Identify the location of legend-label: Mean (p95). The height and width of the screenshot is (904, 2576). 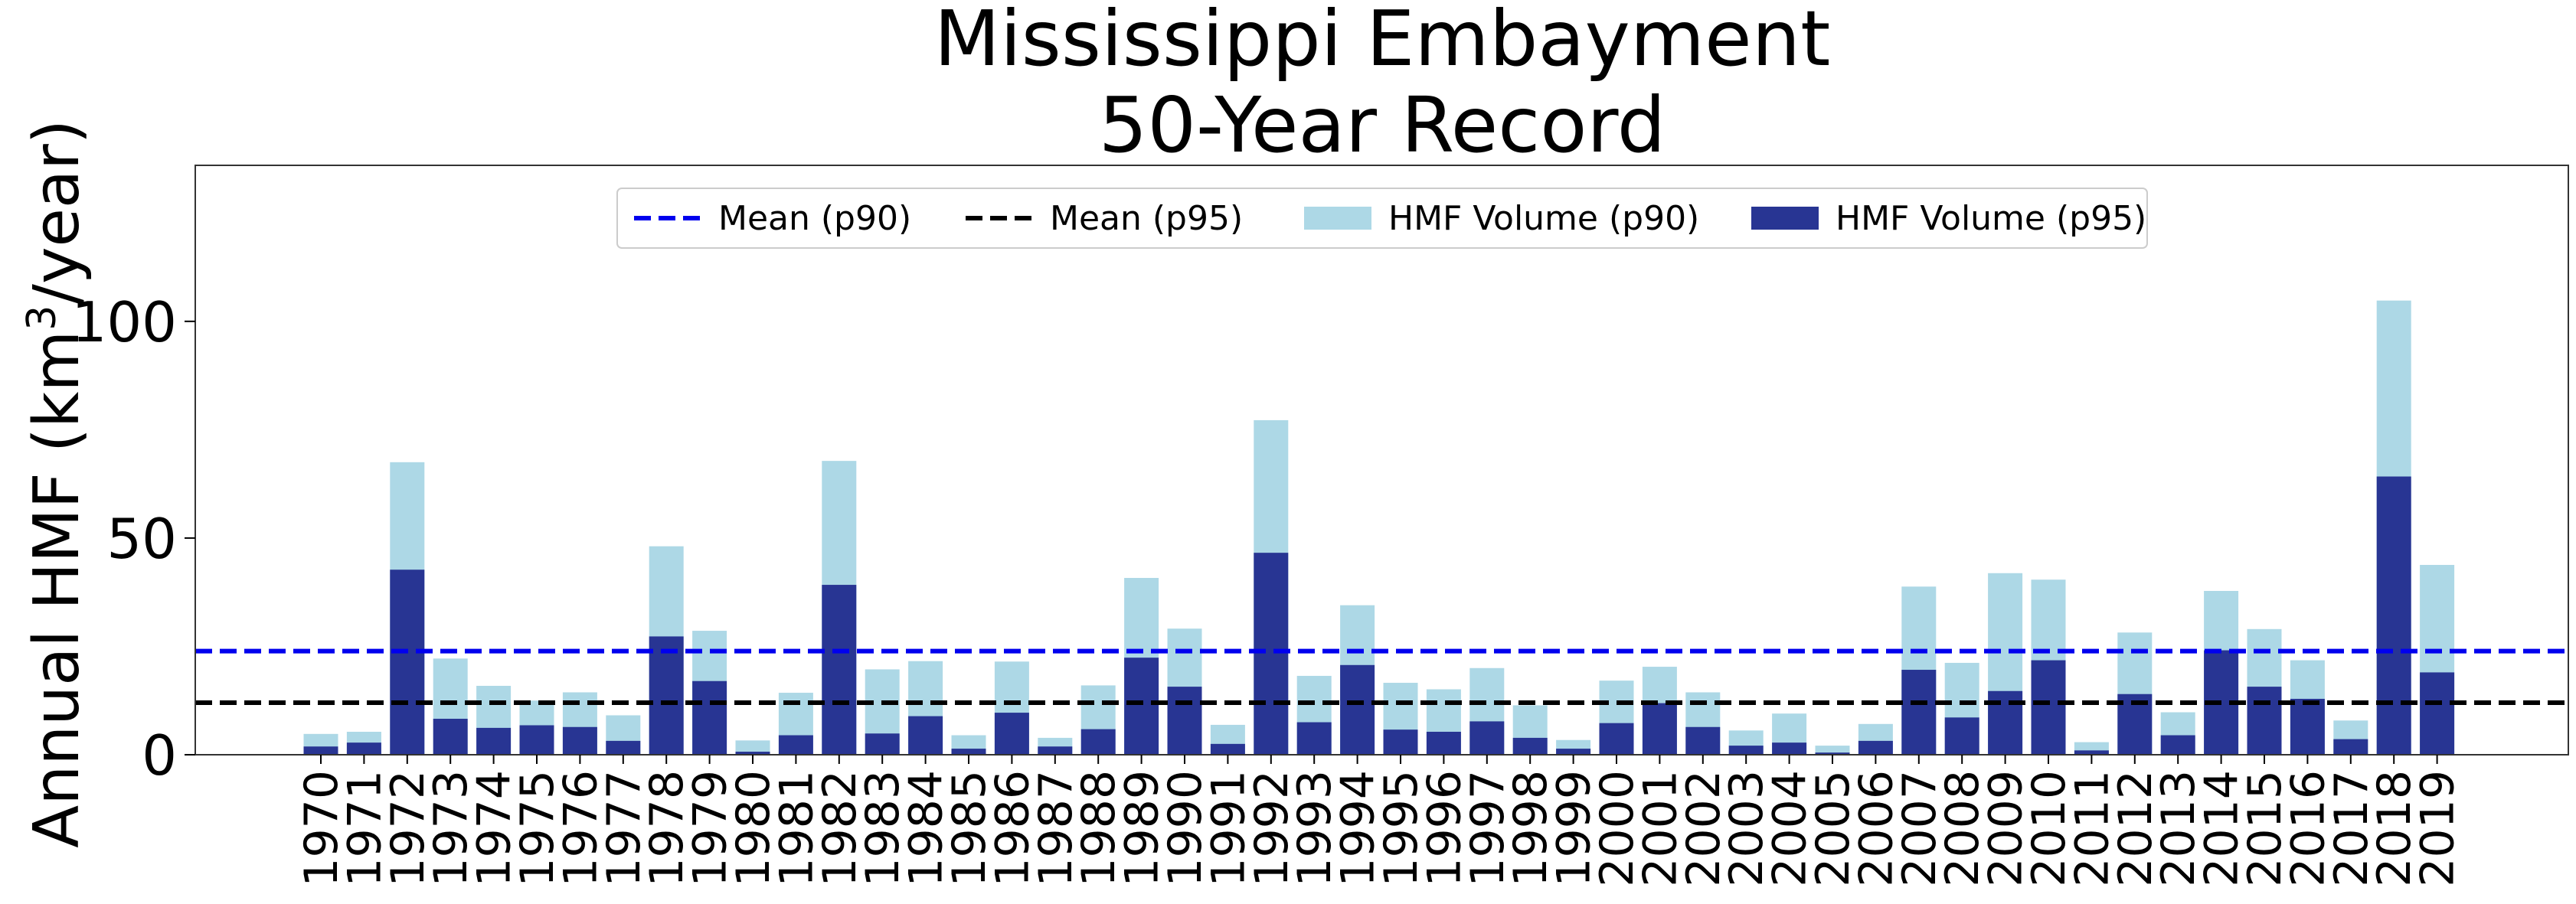
(1146, 218).